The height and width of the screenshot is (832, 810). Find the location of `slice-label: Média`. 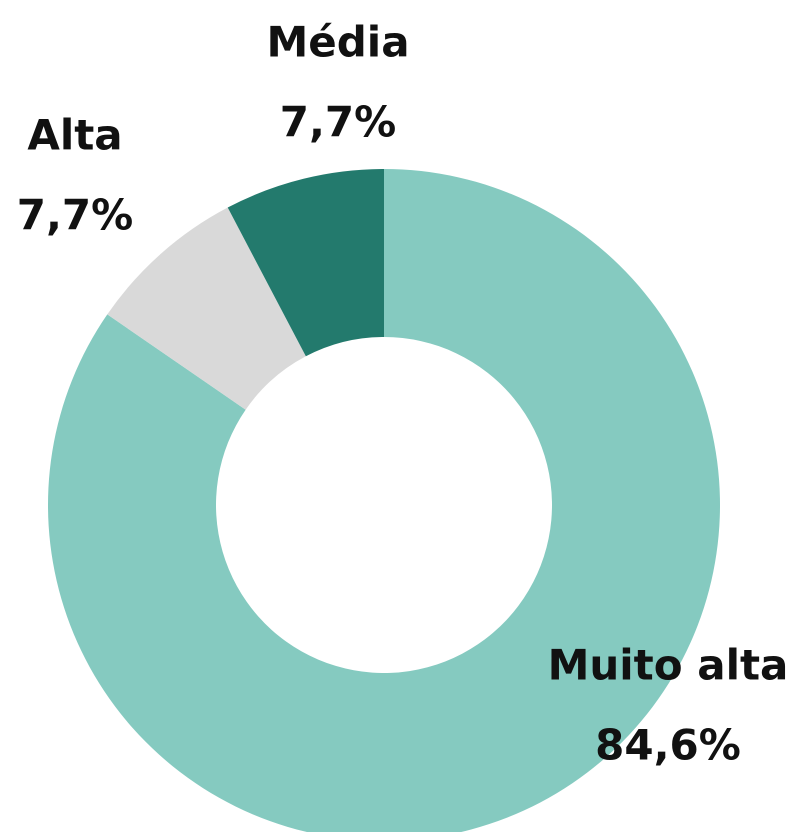

slice-label: Média is located at coordinates (337, 42).